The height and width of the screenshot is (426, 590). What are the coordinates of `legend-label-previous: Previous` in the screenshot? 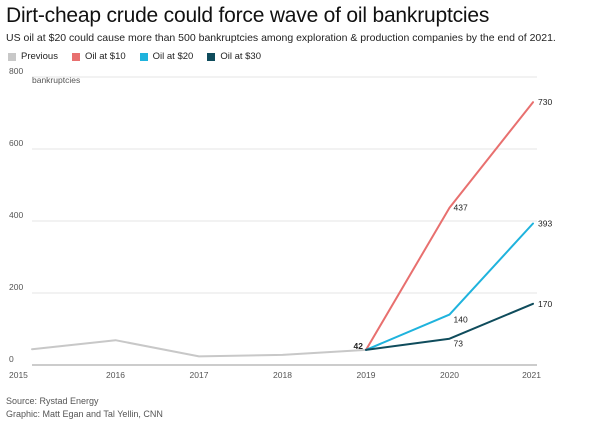 It's located at (39, 56).